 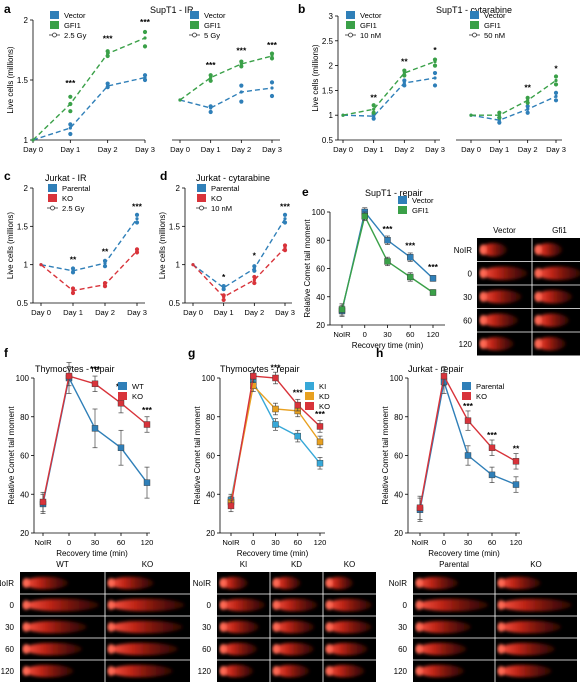 What do you see at coordinates (95, 621) in the screenshot?
I see `comet-image-grid: WT KO NoIR 0 30 60 120` at bounding box center [95, 621].